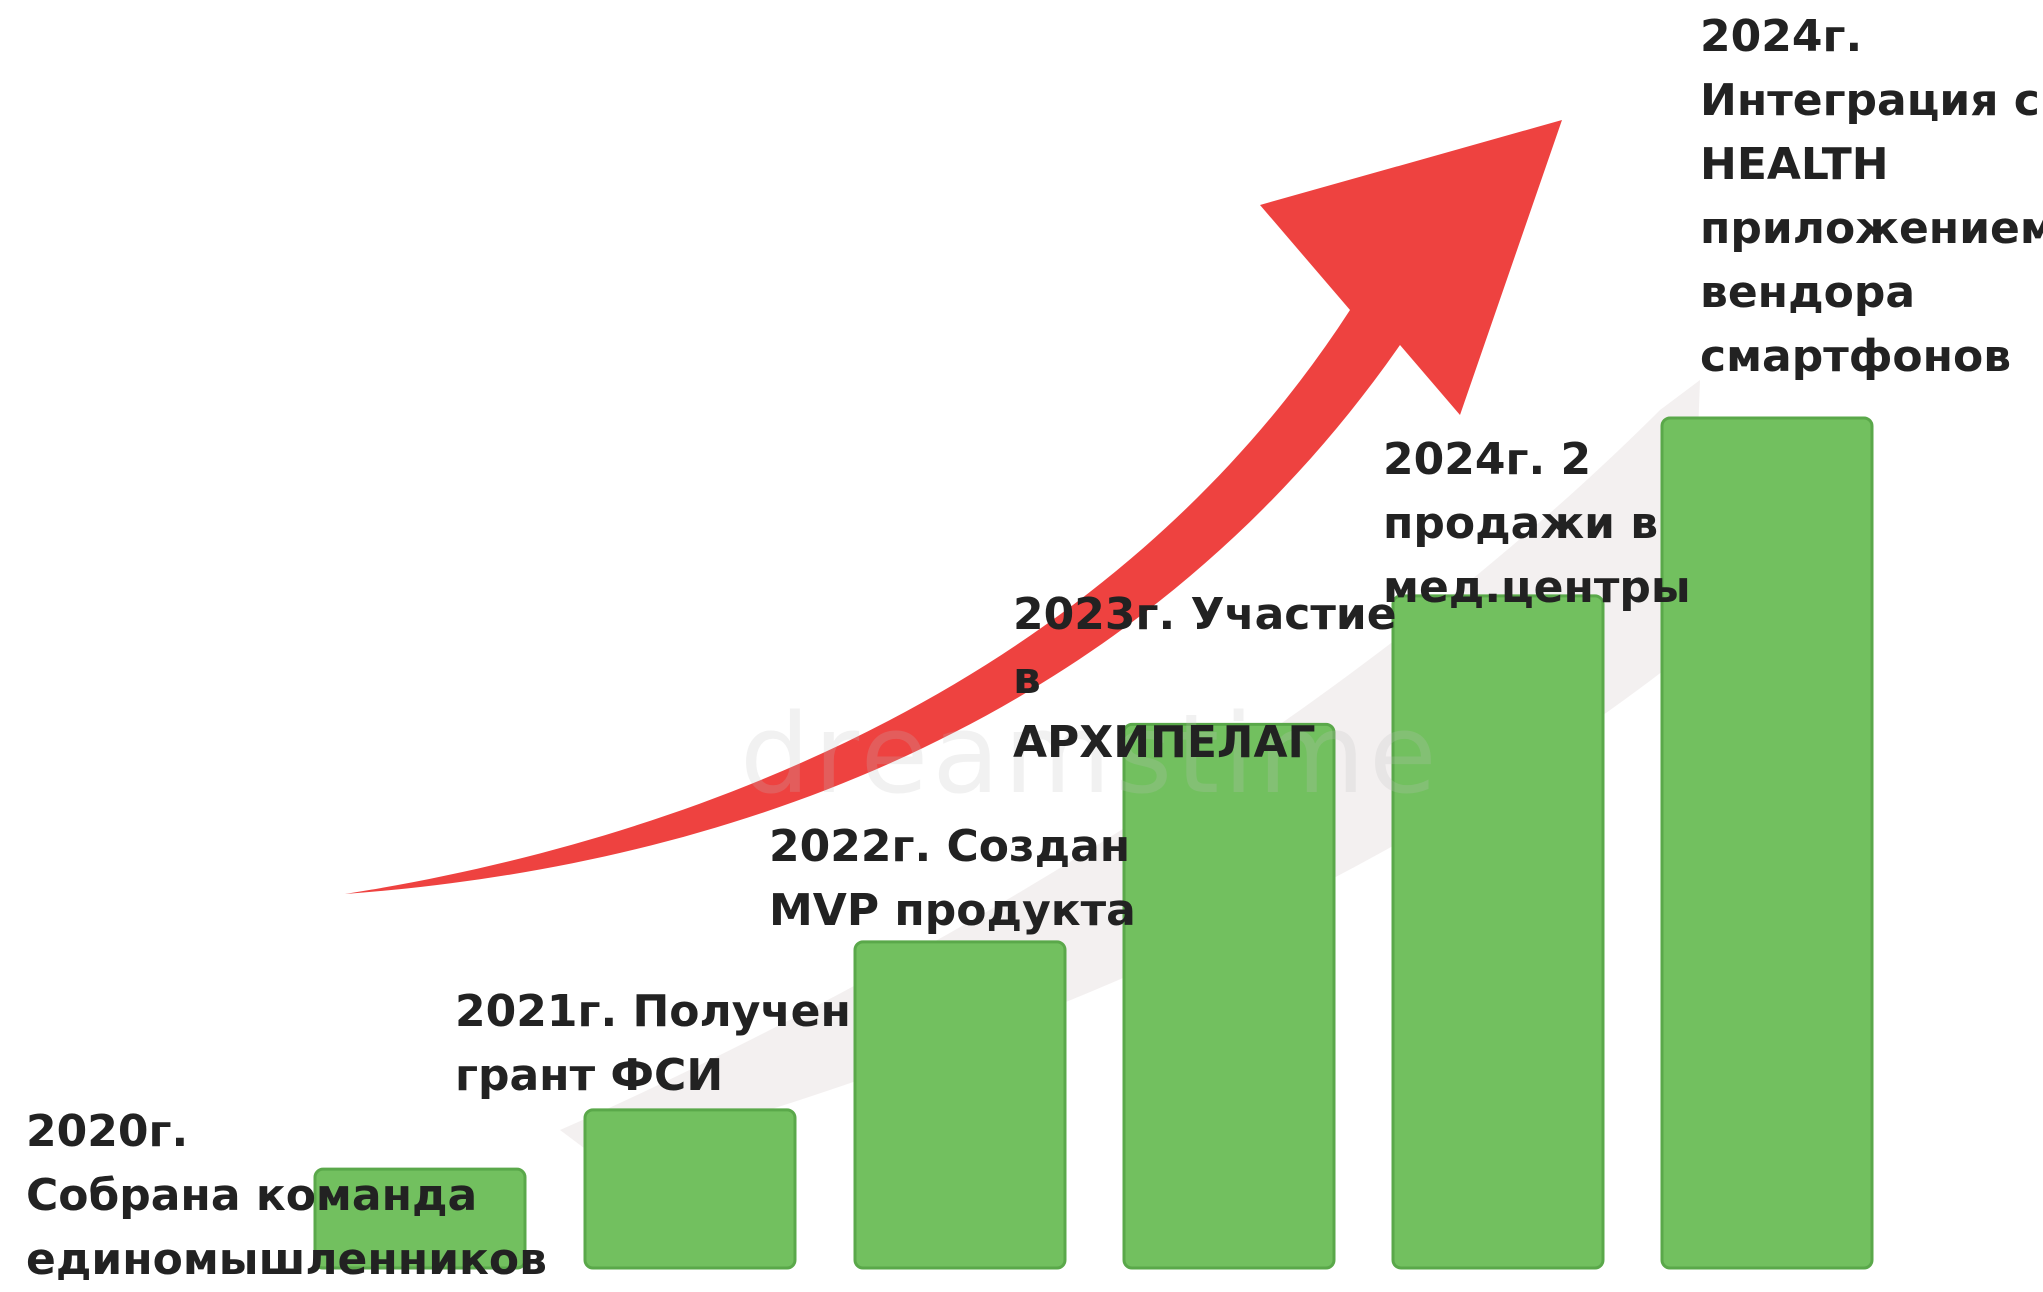 The width and height of the screenshot is (2043, 1292). I want to click on milestone-label-2022: 2022г. Создан MVP продукта, so click(952, 878).